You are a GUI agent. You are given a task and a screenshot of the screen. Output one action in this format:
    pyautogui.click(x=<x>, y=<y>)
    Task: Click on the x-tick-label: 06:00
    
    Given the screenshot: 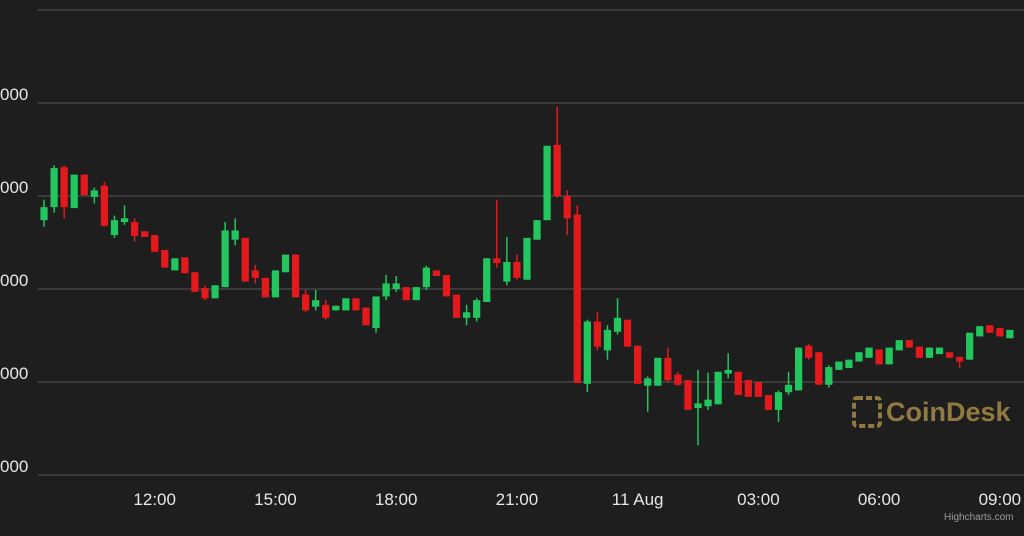 What is the action you would take?
    pyautogui.click(x=879, y=499)
    